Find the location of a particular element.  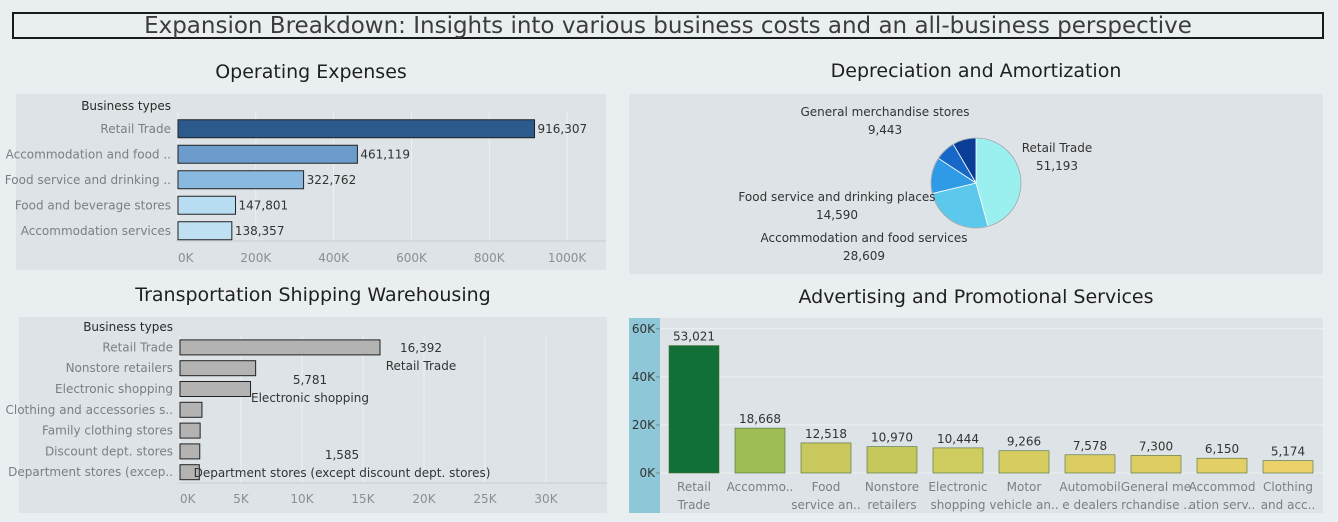

category-label: Family clothing stores is located at coordinates (107, 431).